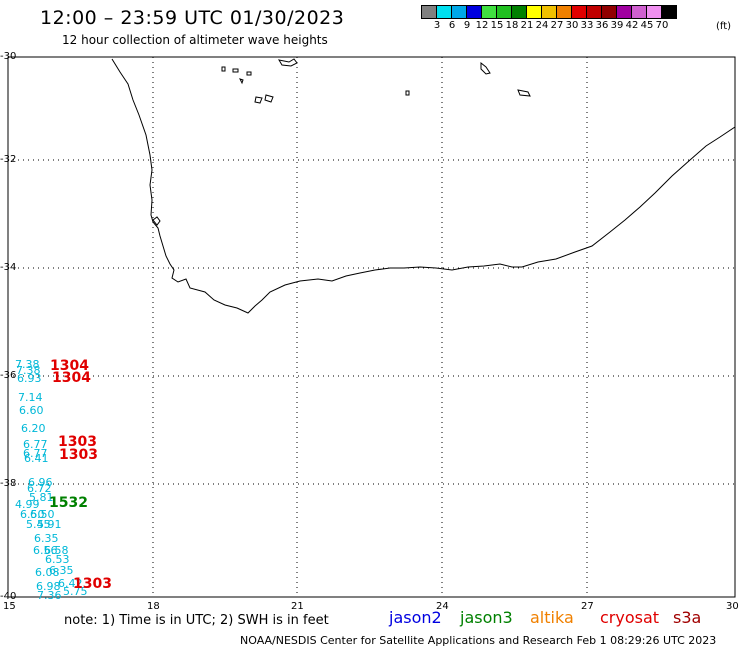 Image resolution: width=740 pixels, height=650 pixels. I want to click on legend-tick-label: 45, so click(647, 25).